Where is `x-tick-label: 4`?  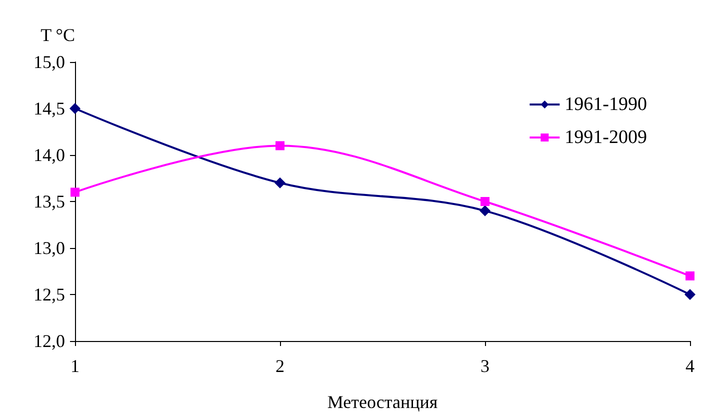 x-tick-label: 4 is located at coordinates (690, 366).